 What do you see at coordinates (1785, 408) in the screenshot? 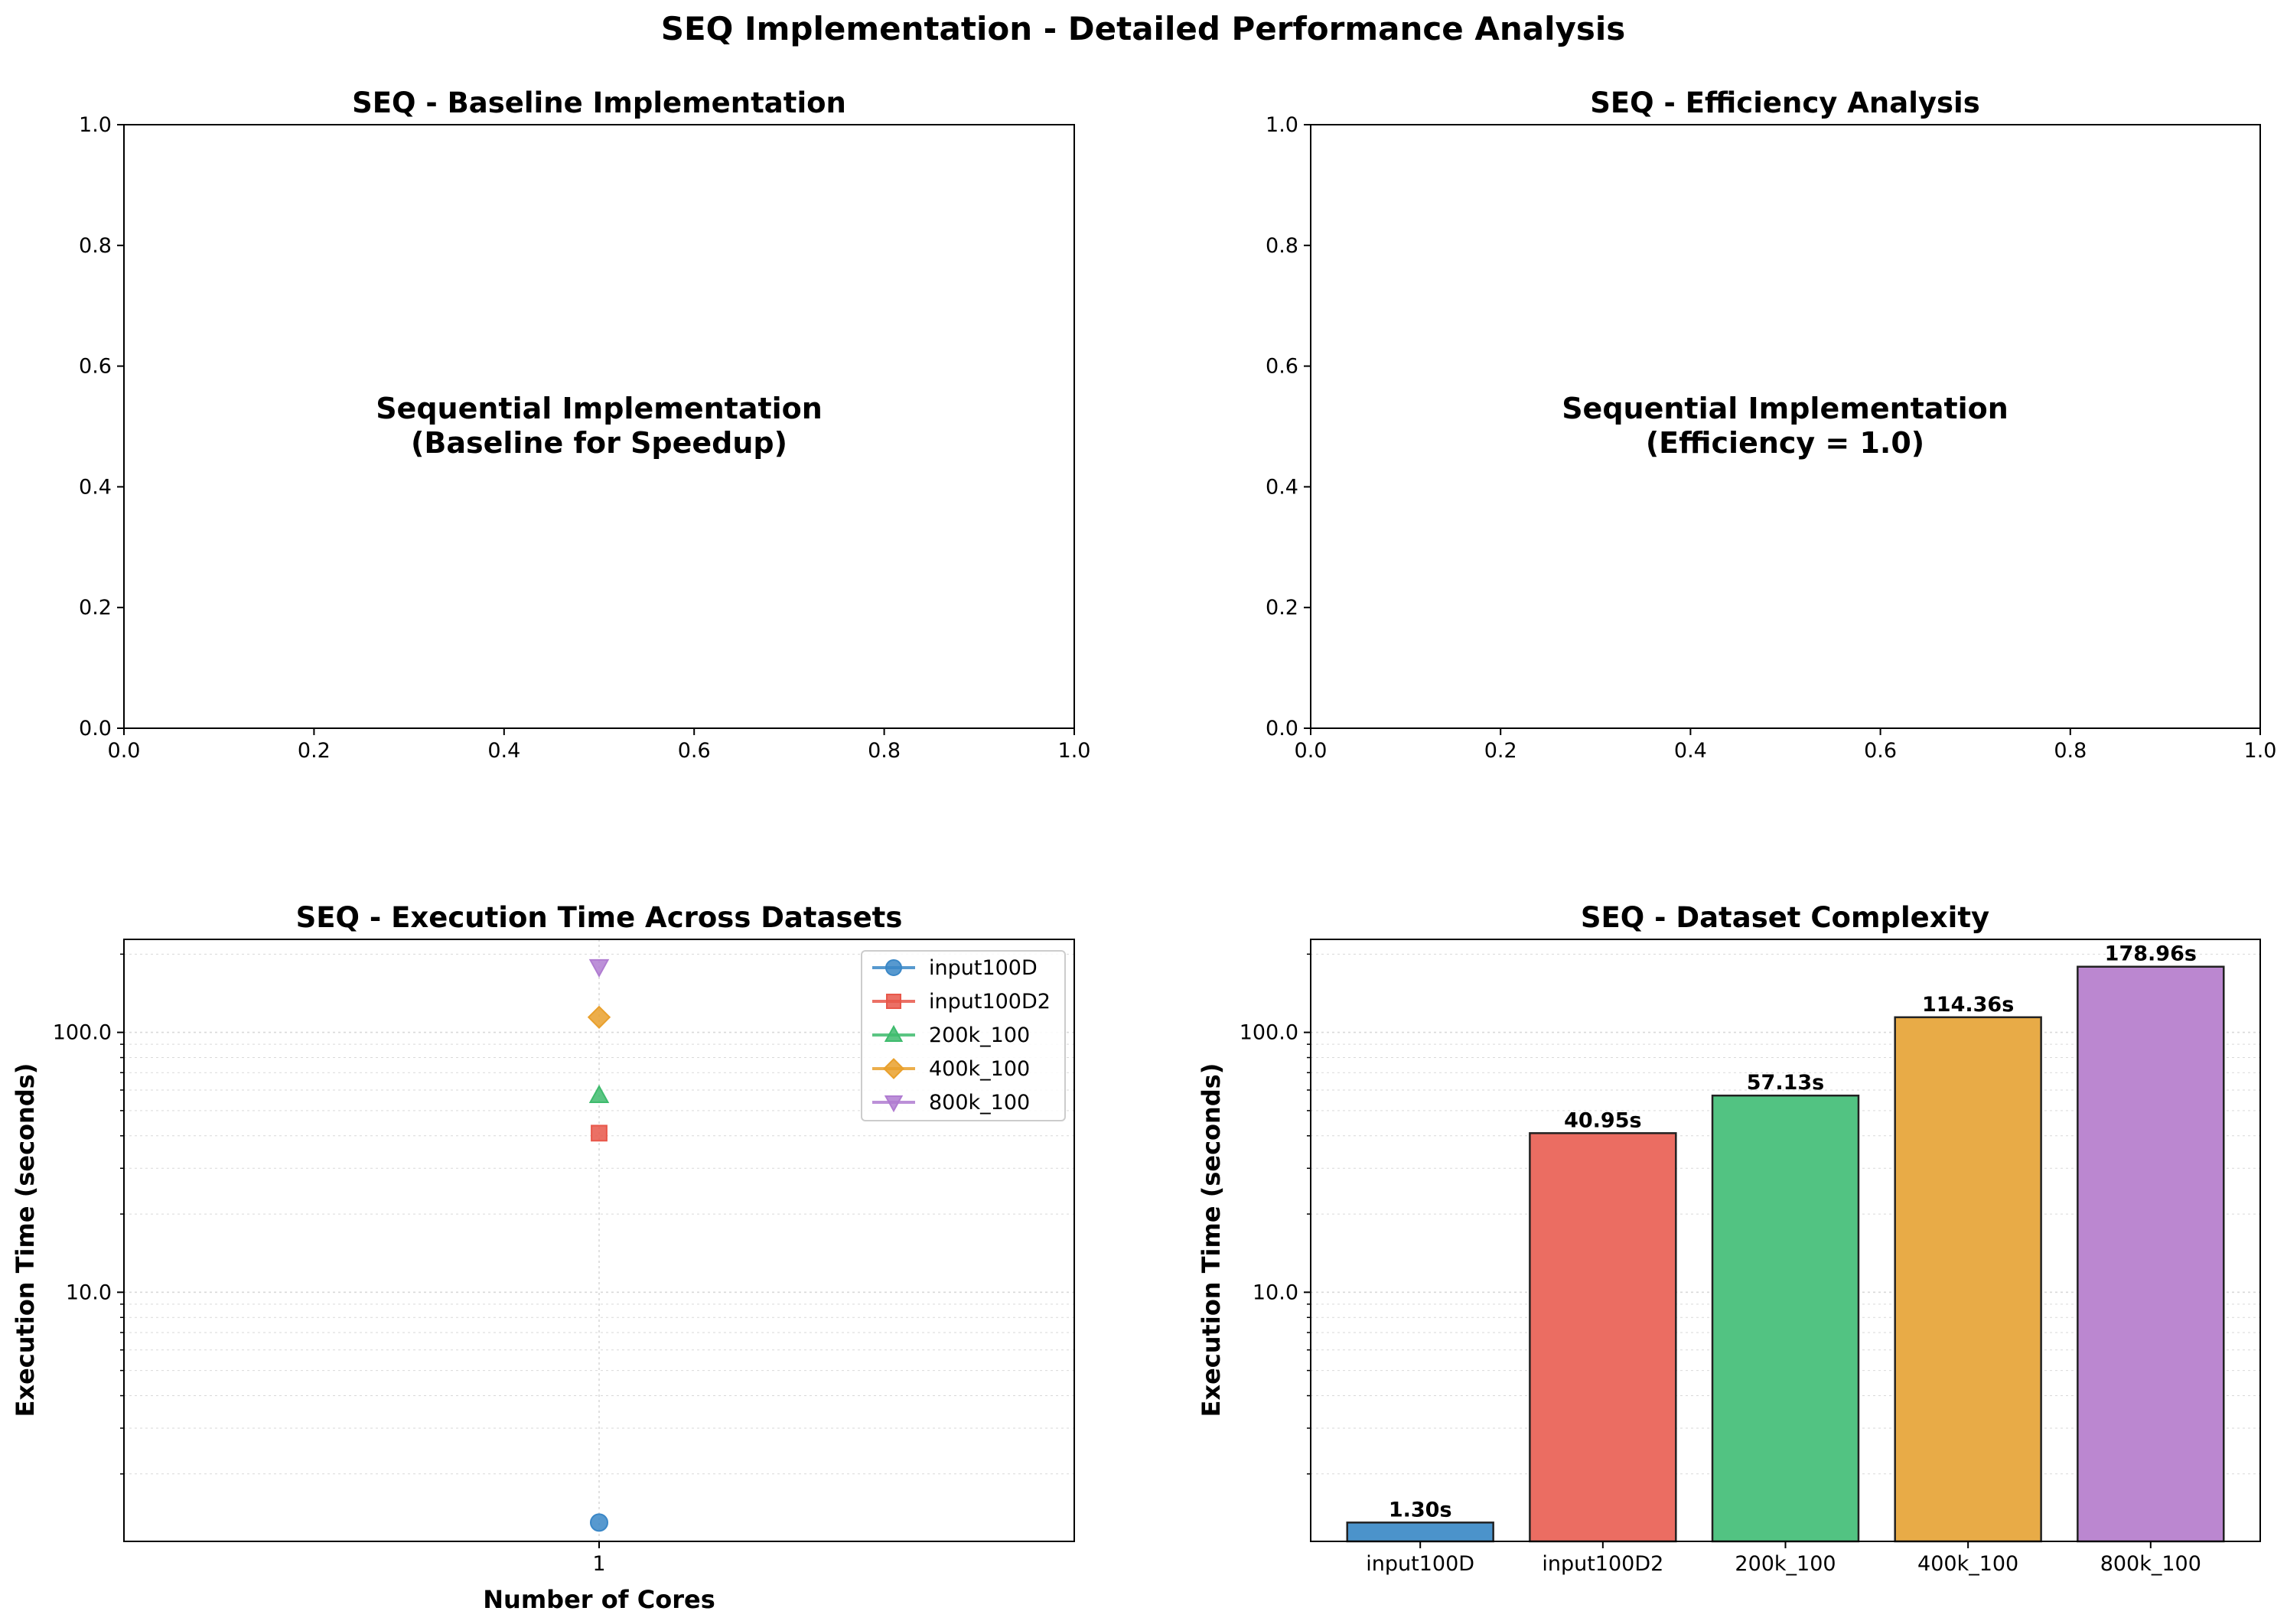
I see `panel-efficiency-annotation-line1: Sequential Implementation` at bounding box center [1785, 408].